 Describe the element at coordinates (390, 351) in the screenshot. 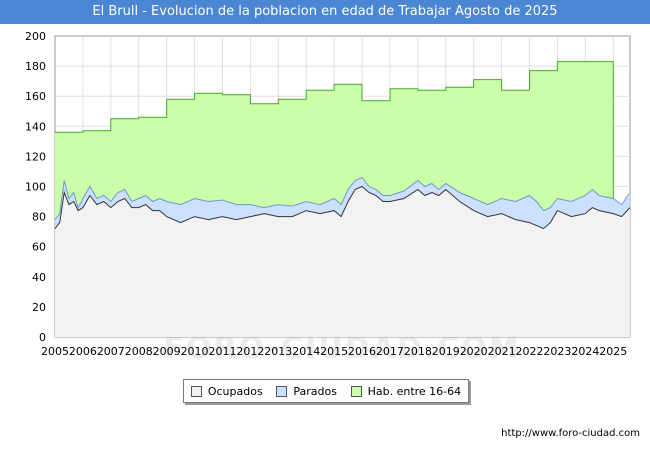

I see `x-tick-label-2017: 2017` at that location.